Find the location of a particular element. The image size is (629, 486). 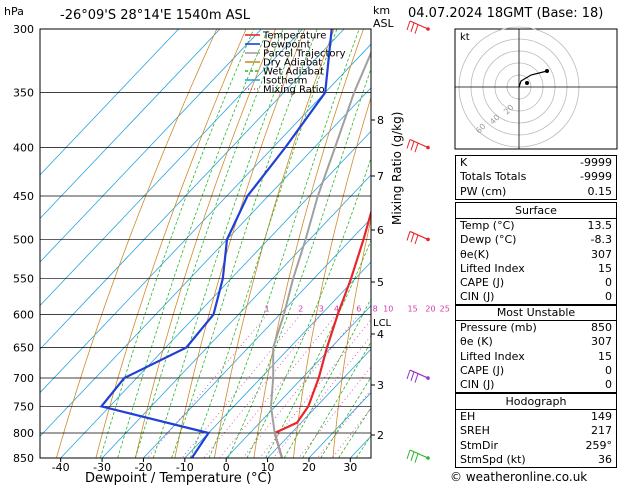

legend-label: Dry Adiabat is located at coordinates (292, 63).